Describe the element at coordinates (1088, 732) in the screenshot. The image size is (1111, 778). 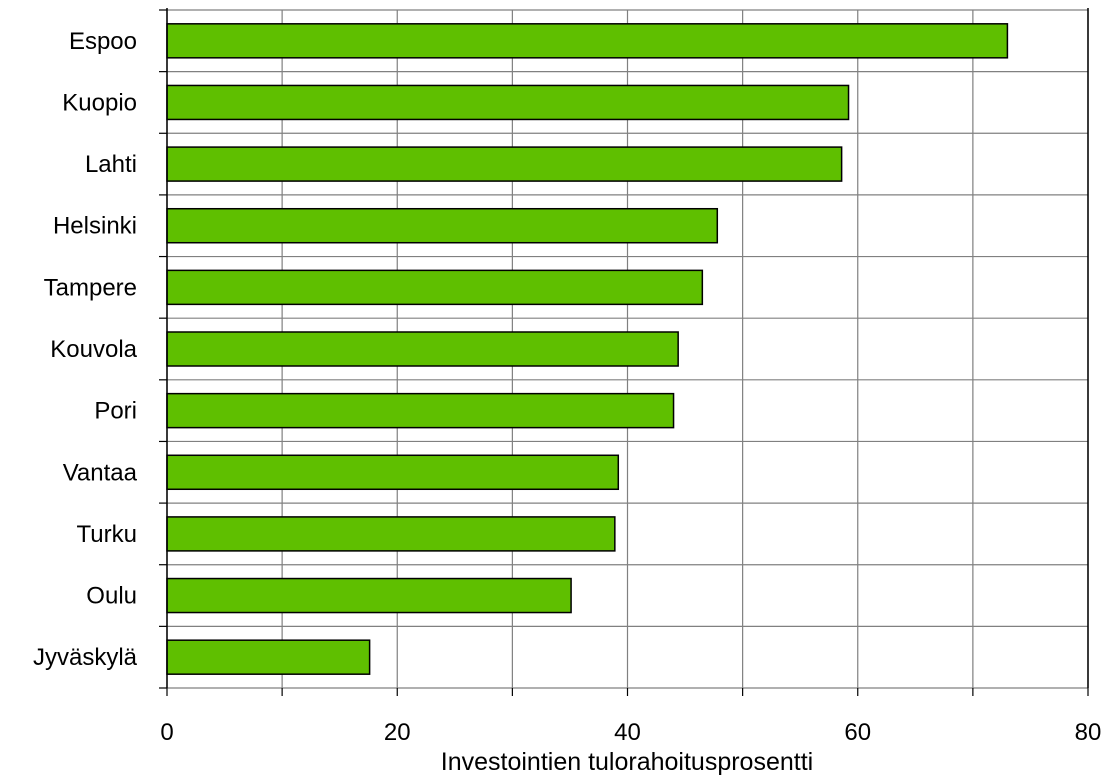
I see `x-tick-label: 80` at that location.